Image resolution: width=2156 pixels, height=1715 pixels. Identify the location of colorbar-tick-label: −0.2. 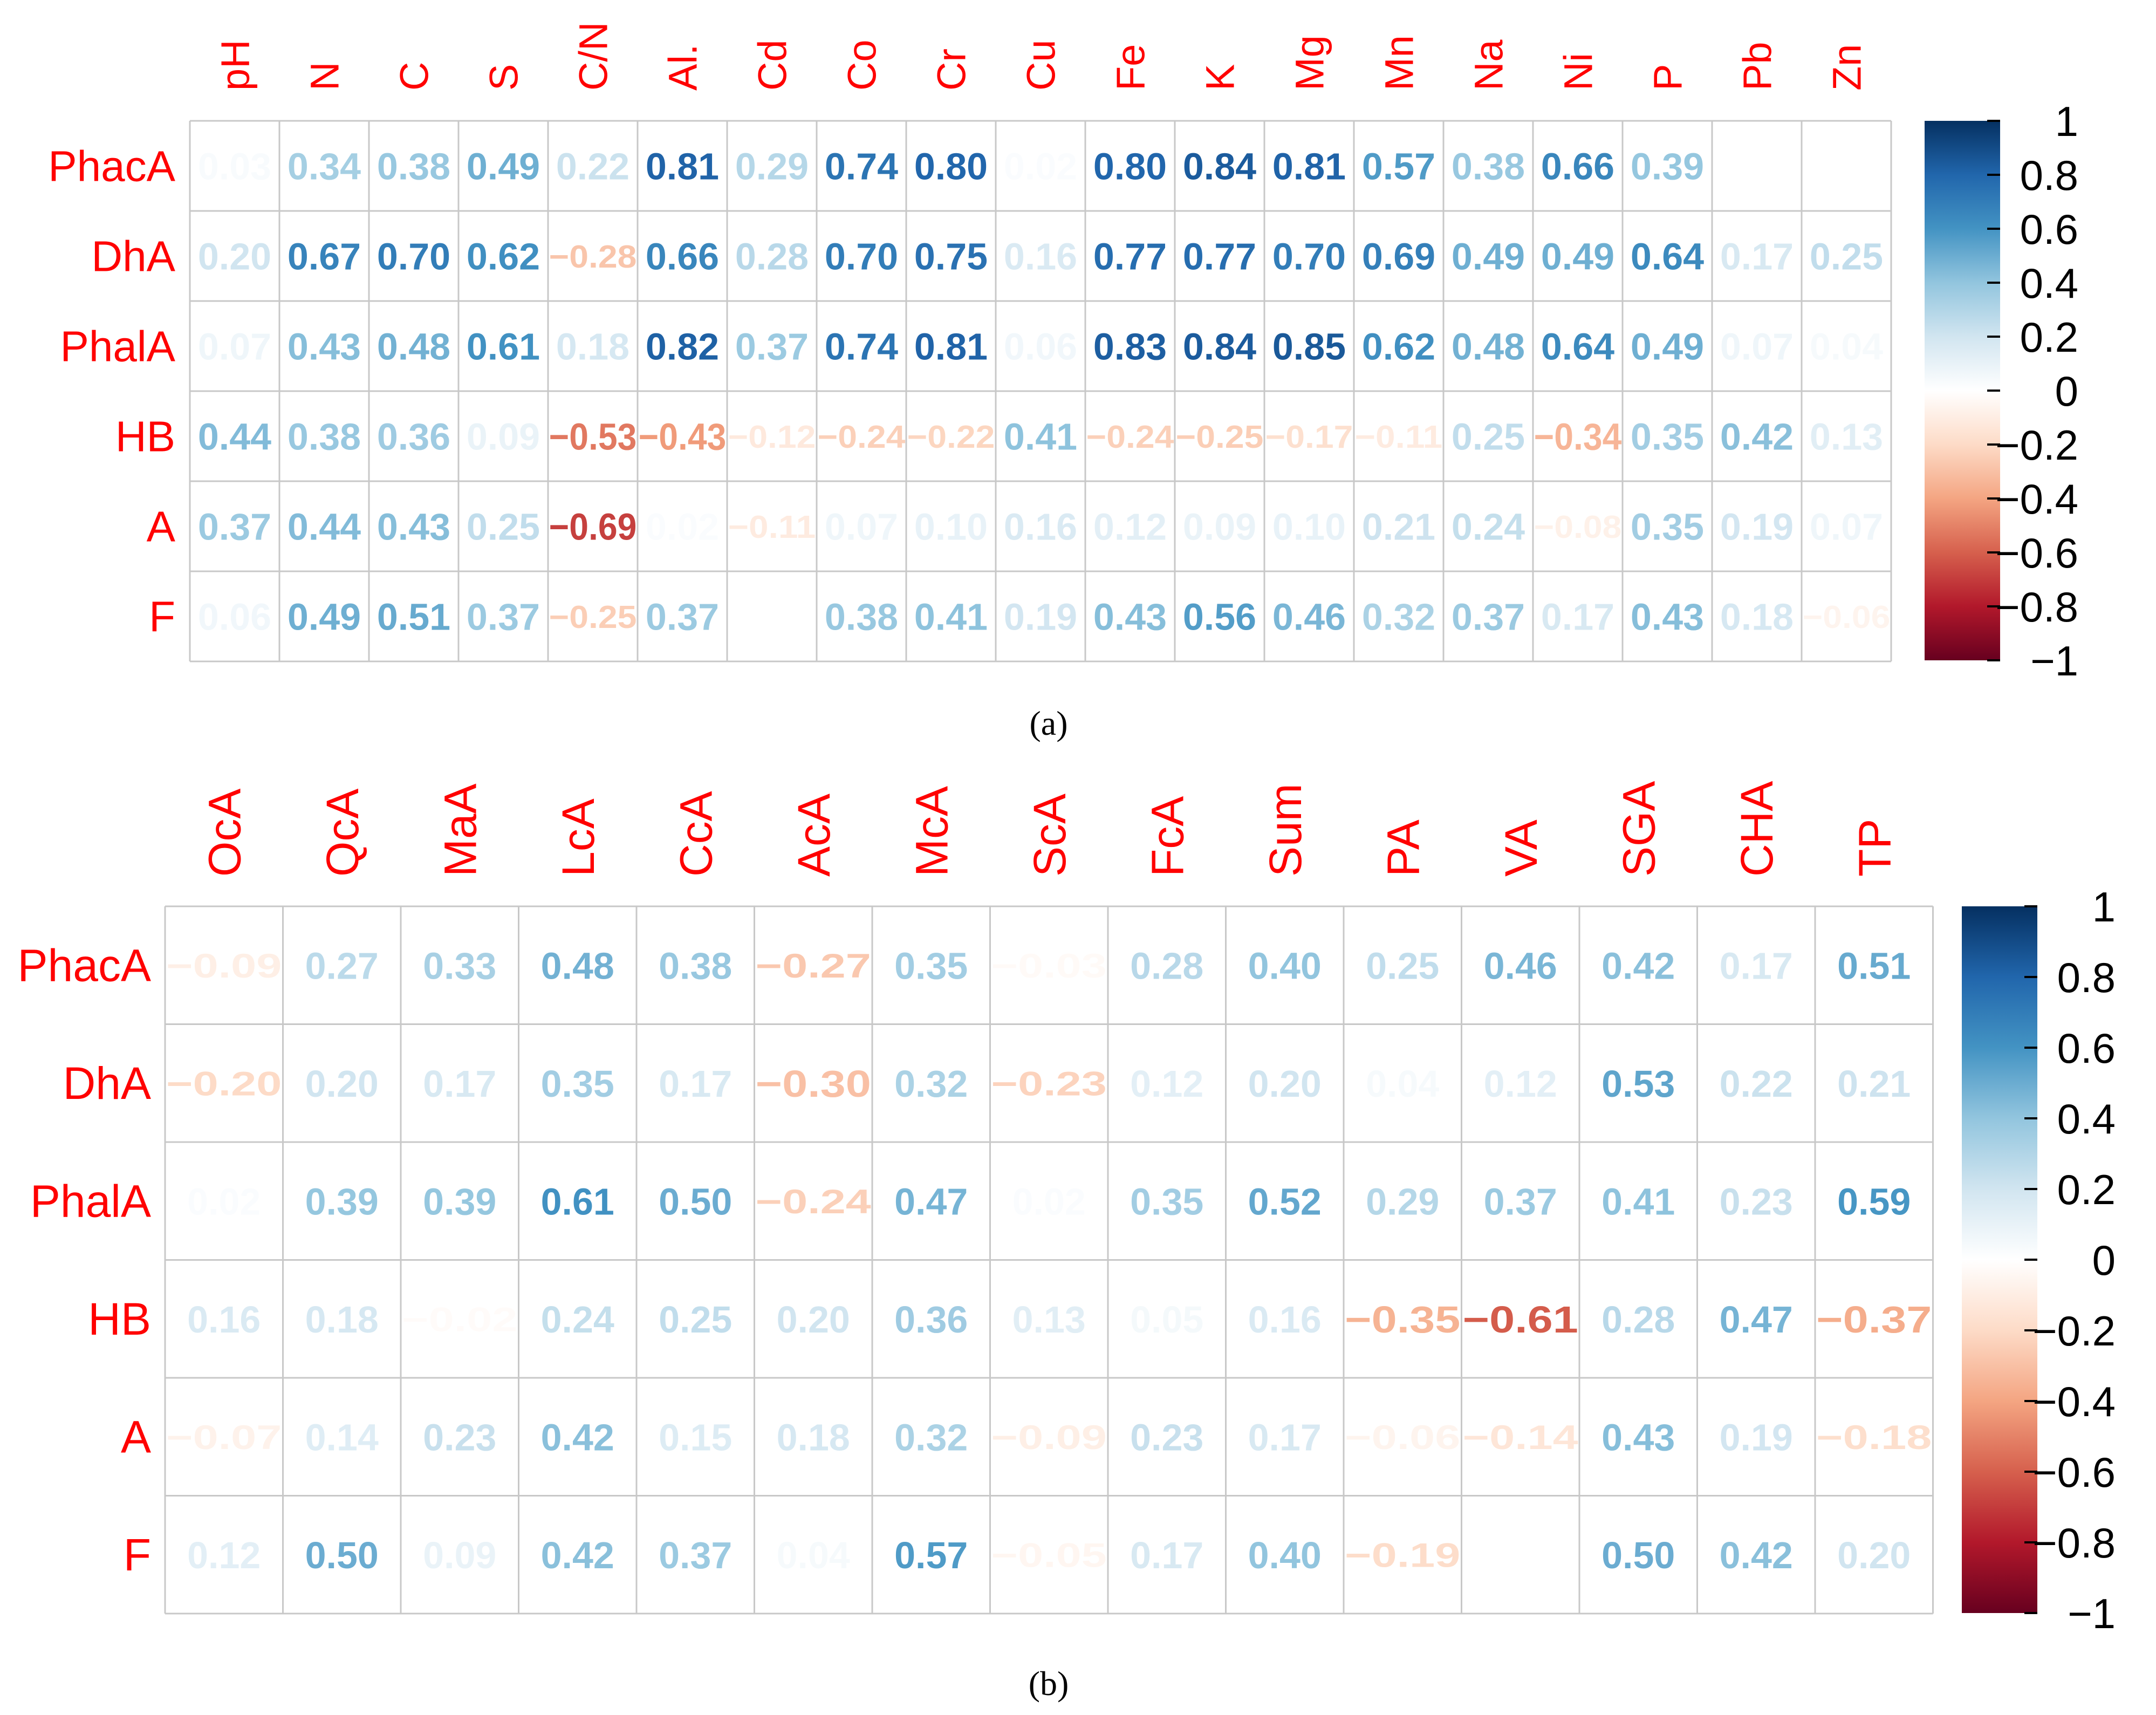
(2074, 1331).